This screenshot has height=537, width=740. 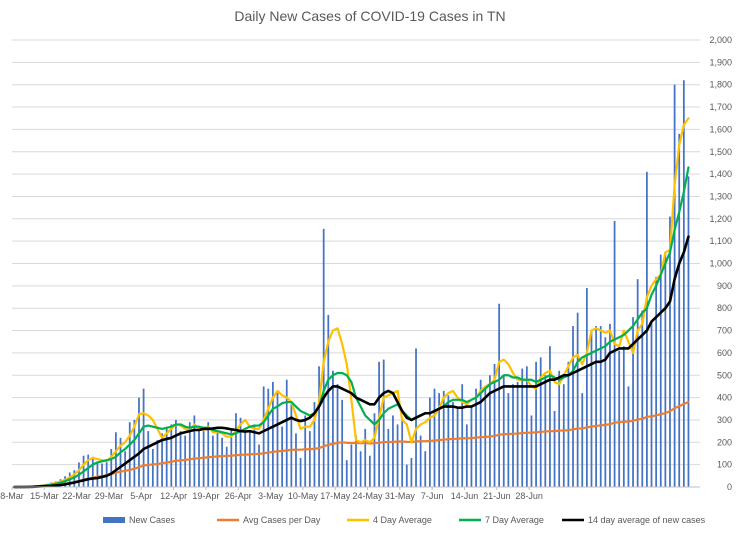 What do you see at coordinates (282, 520) in the screenshot?
I see `legend-label-avg-cases-per-day: Avg Cases per Day` at bounding box center [282, 520].